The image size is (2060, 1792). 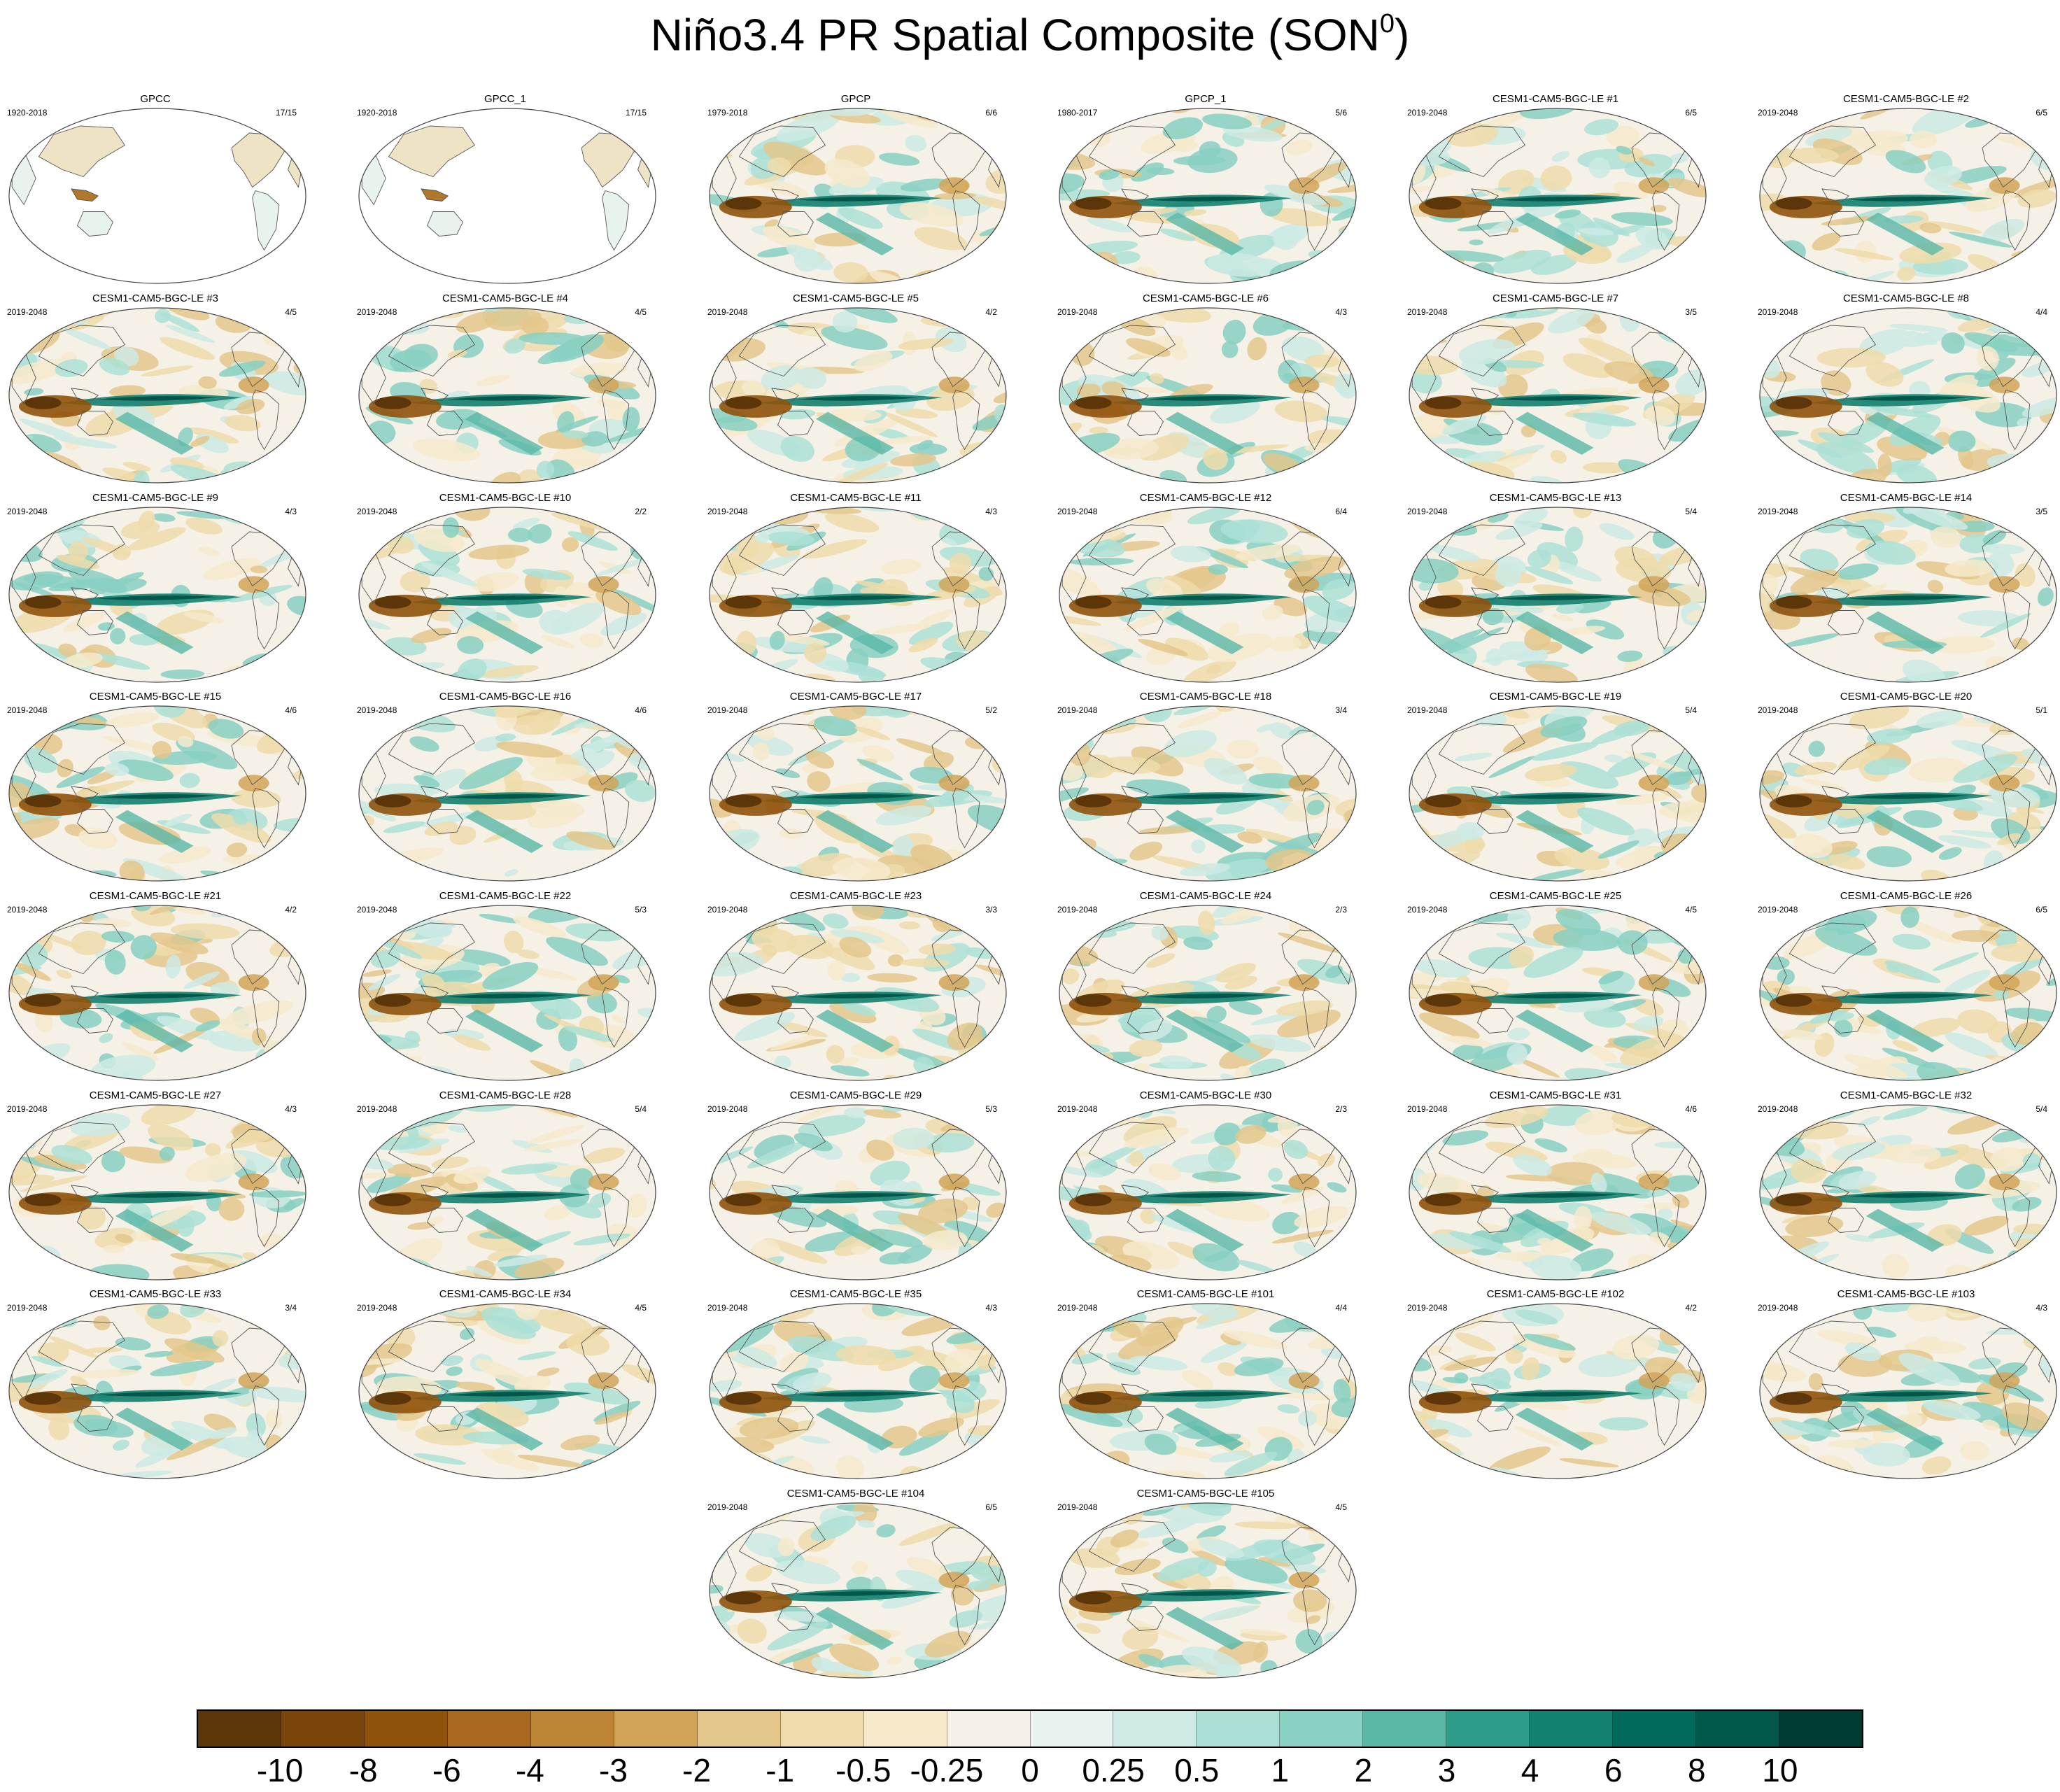 What do you see at coordinates (641, 312) in the screenshot?
I see `panel-event-count: 4/5` at bounding box center [641, 312].